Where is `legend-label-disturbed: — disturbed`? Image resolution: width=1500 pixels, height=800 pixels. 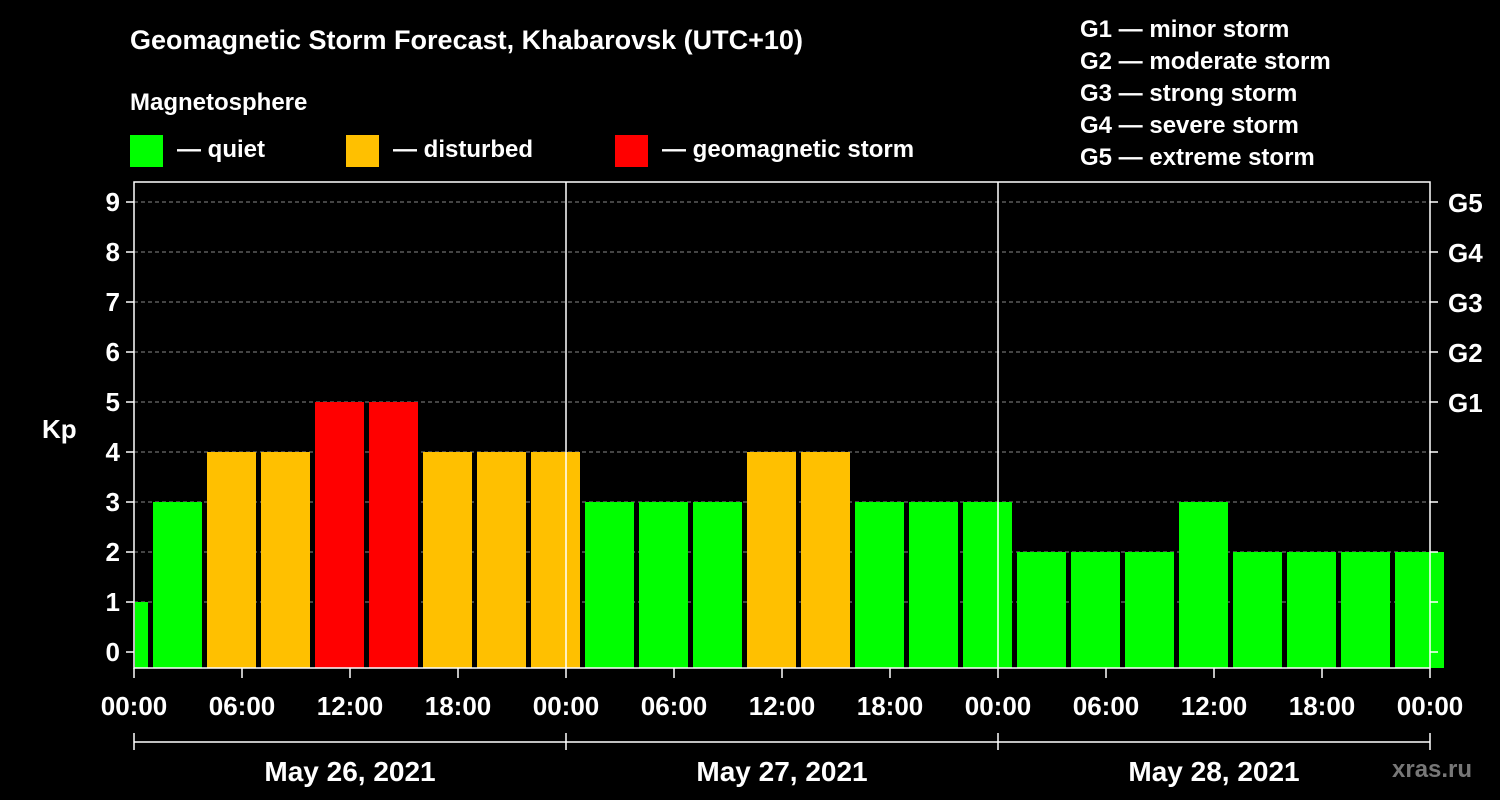 legend-label-disturbed: — disturbed is located at coordinates (463, 149).